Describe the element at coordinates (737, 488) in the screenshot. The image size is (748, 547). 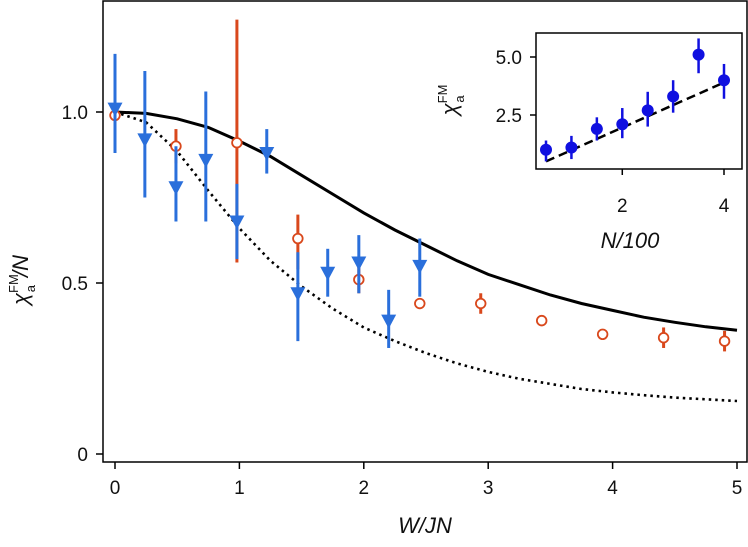
I see `main-x-tick-label: 5` at that location.